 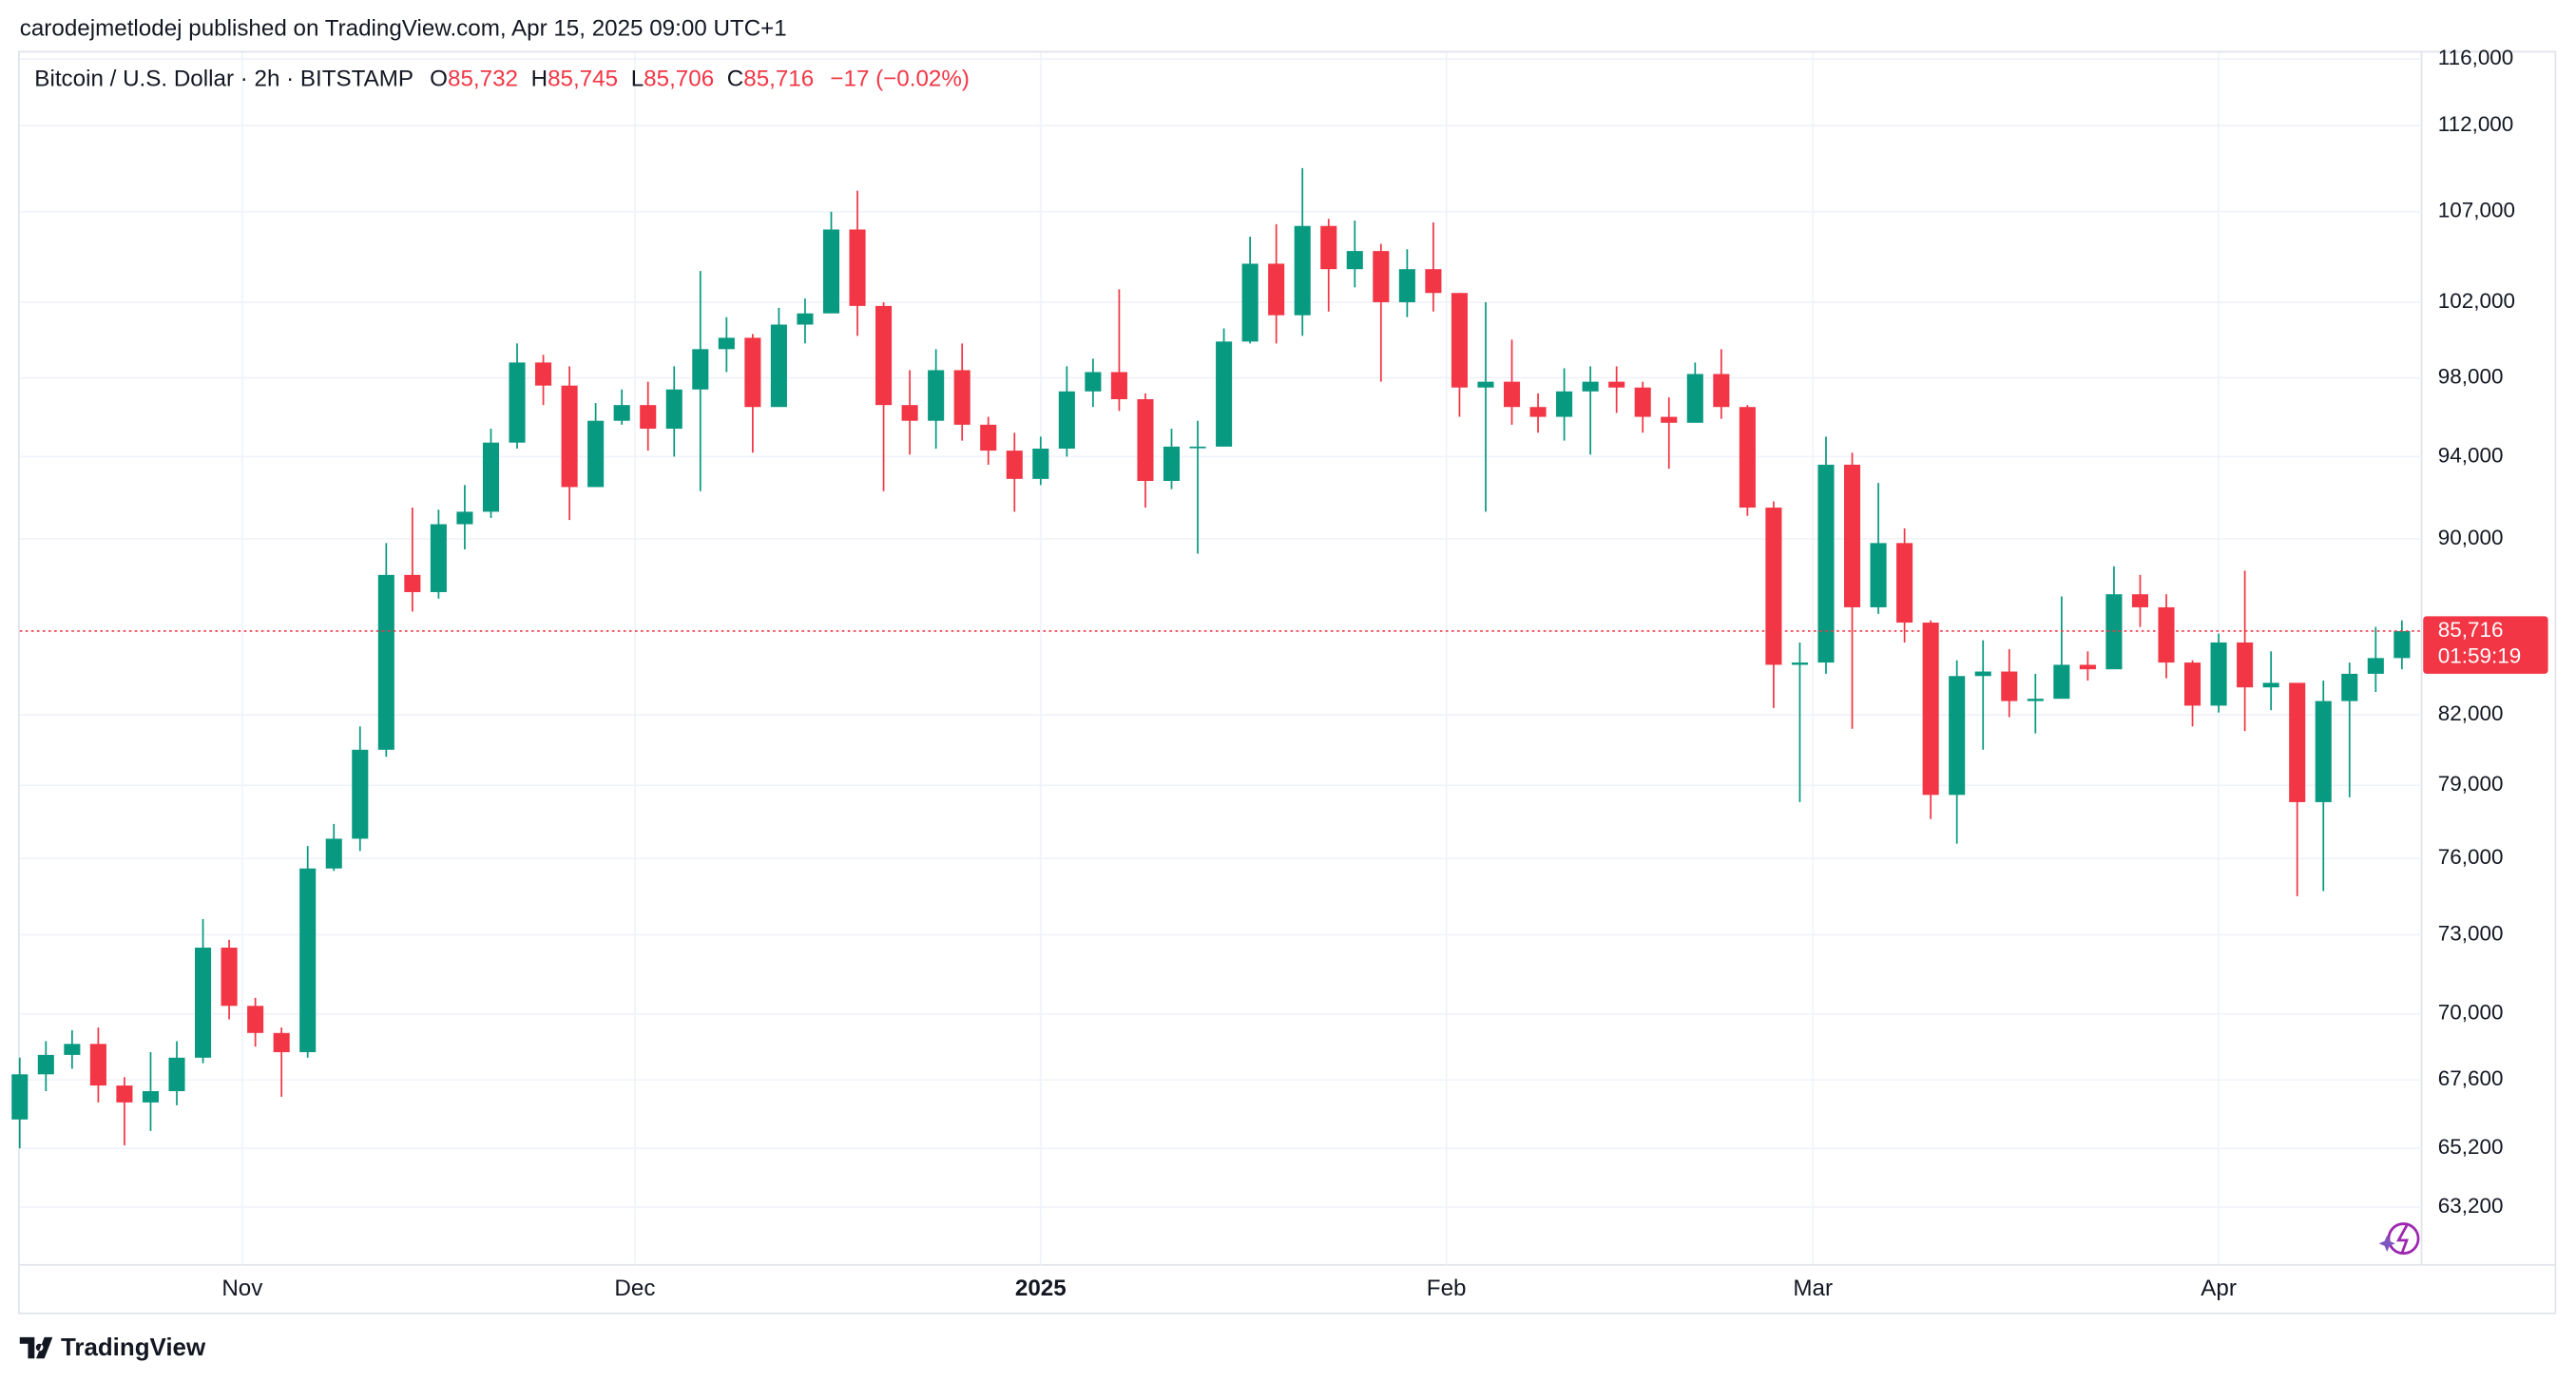 What do you see at coordinates (679, 79) in the screenshot?
I see `low-value: 85,706` at bounding box center [679, 79].